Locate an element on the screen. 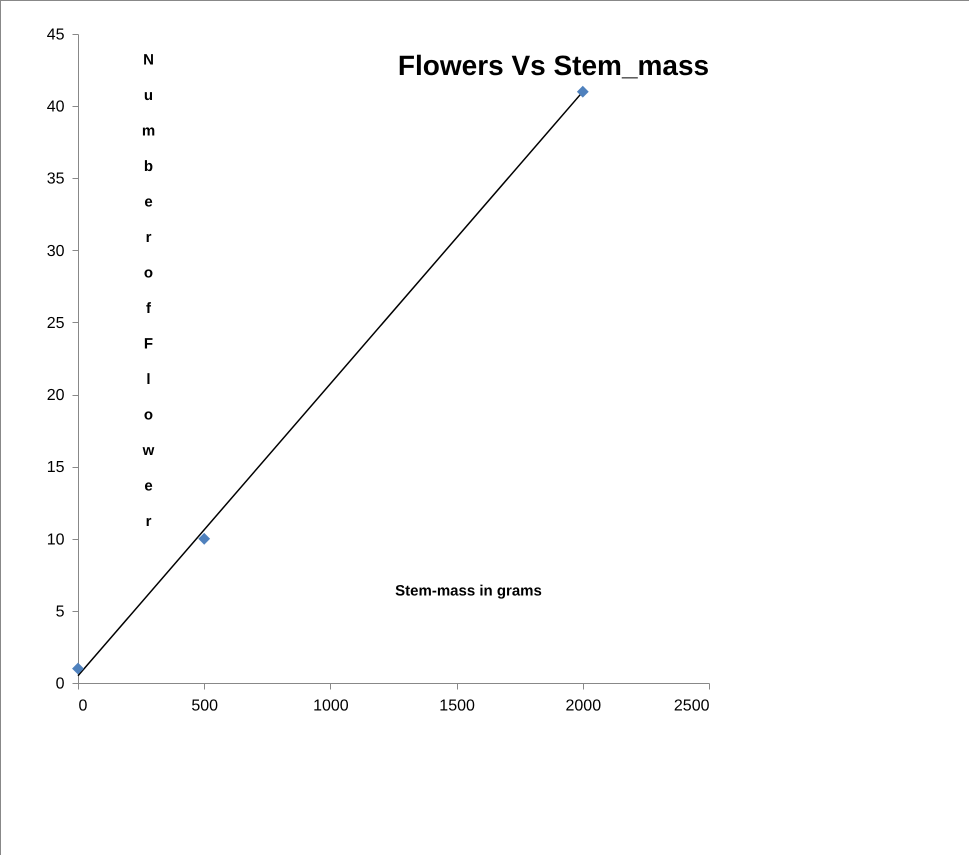 This screenshot has height=855, width=969. x-tick-label: 2500 is located at coordinates (692, 706).